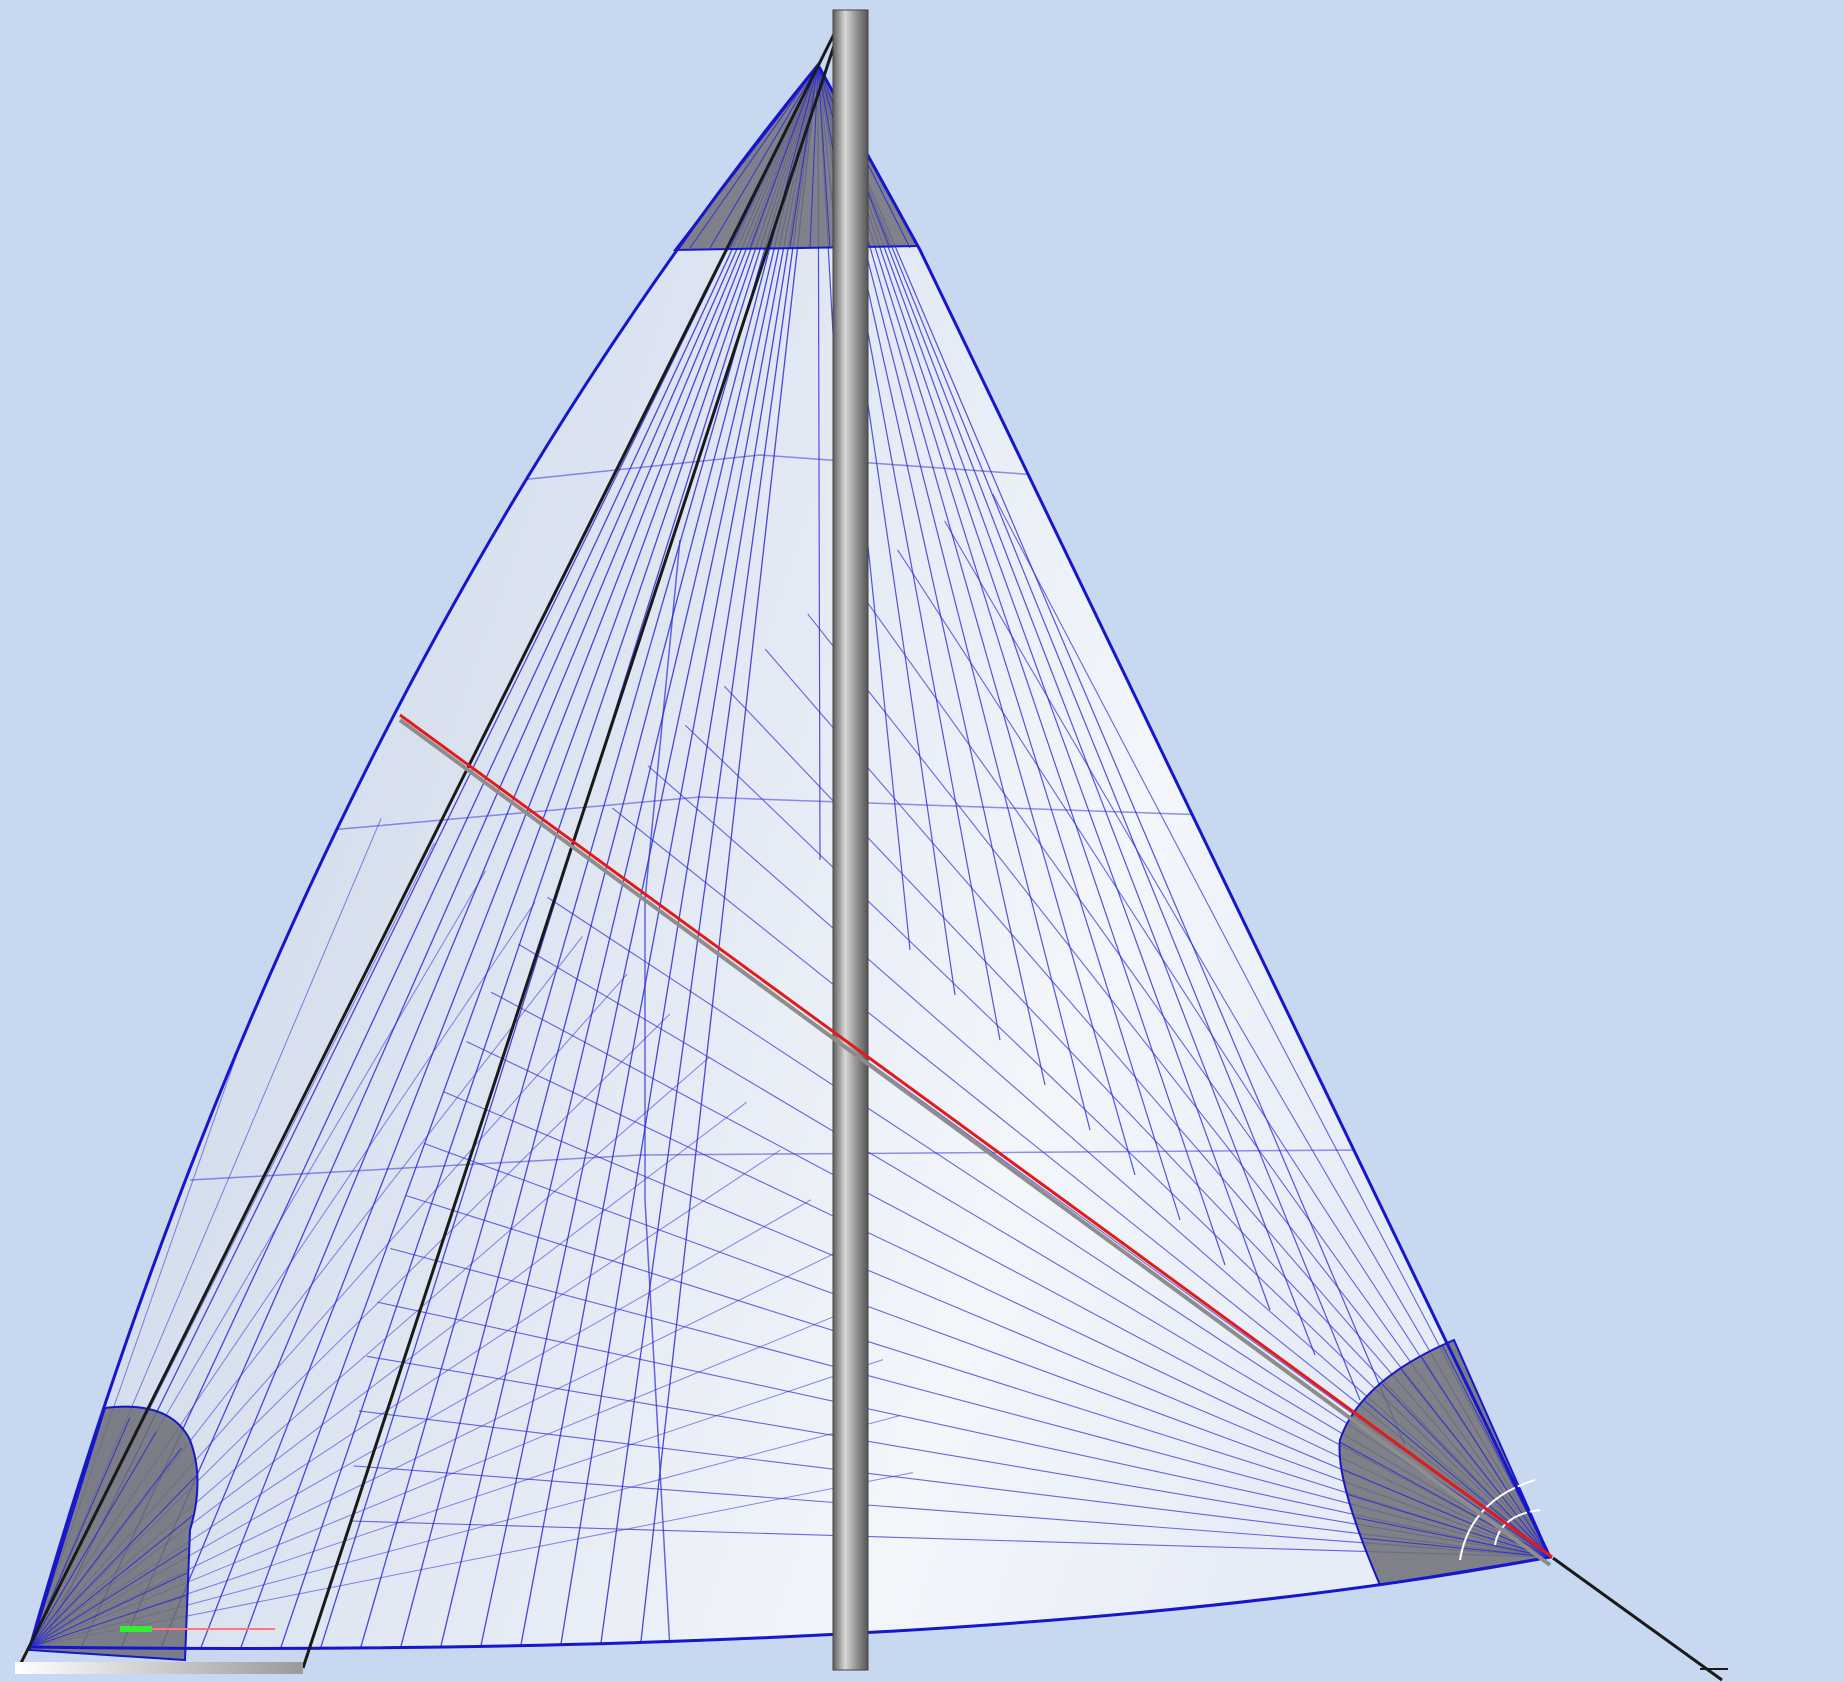 The image size is (1844, 1682). Describe the element at coordinates (768, 813) in the screenshot. I see `belt-seam` at that location.